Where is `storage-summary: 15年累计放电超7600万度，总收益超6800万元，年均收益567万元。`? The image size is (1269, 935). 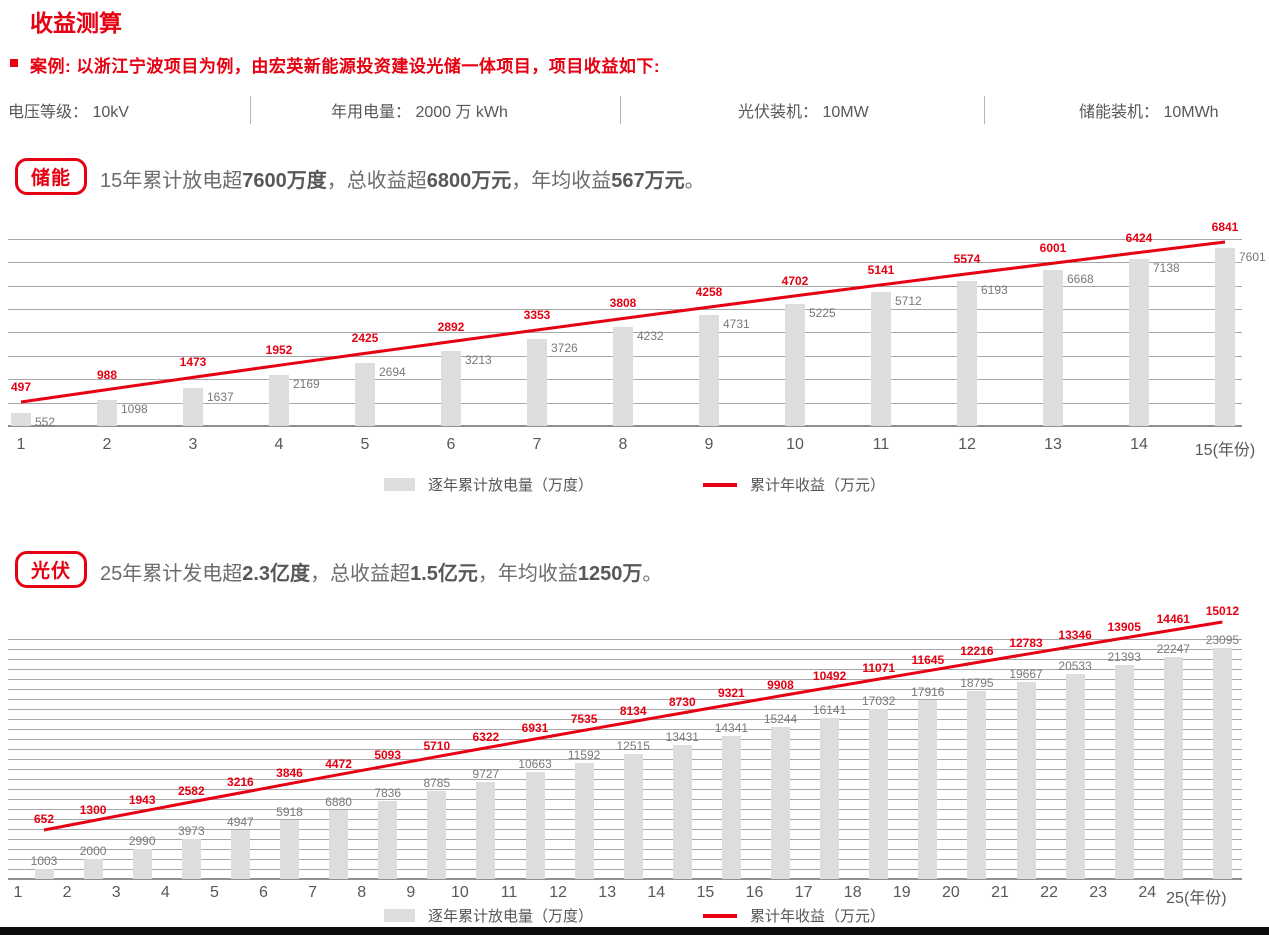 storage-summary: 15年累计放电超7600万度，总收益超6800万元，年均收益567万元。 is located at coordinates (402, 178).